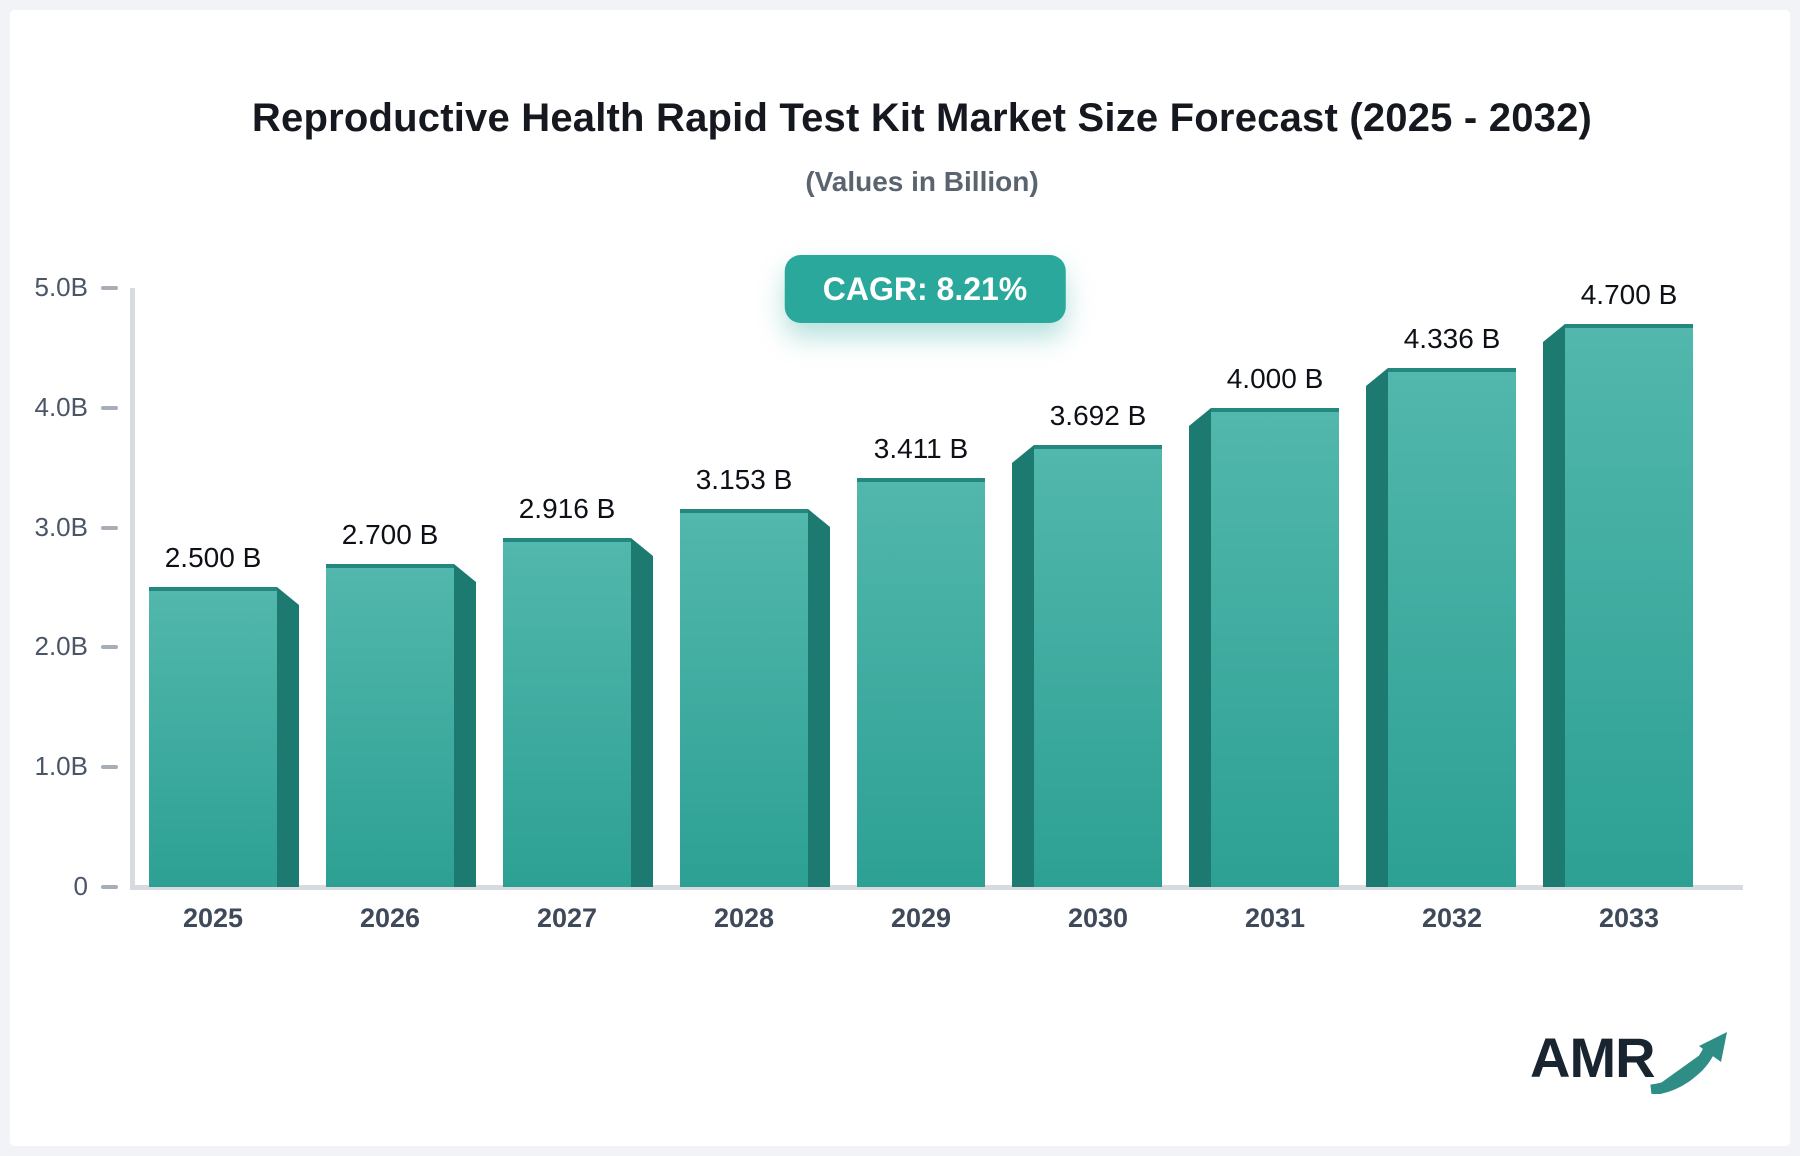  What do you see at coordinates (80, 886) in the screenshot?
I see `y-axis-tick-label: 0` at bounding box center [80, 886].